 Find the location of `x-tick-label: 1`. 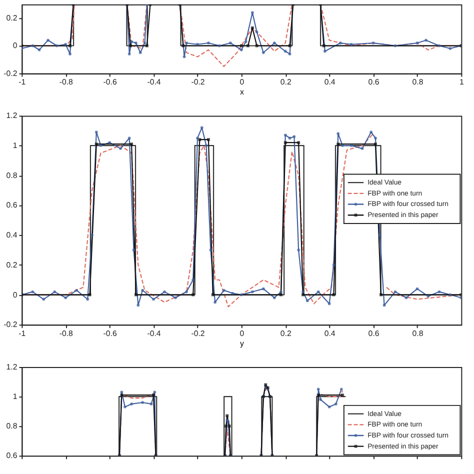

x-tick-label: 1 is located at coordinates (461, 82).